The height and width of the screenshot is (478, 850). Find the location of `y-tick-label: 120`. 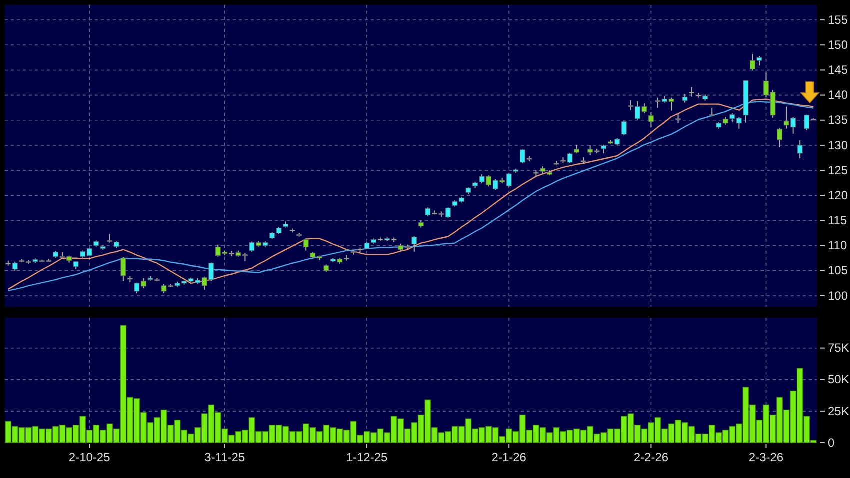

y-tick-label: 120 is located at coordinates (838, 195).